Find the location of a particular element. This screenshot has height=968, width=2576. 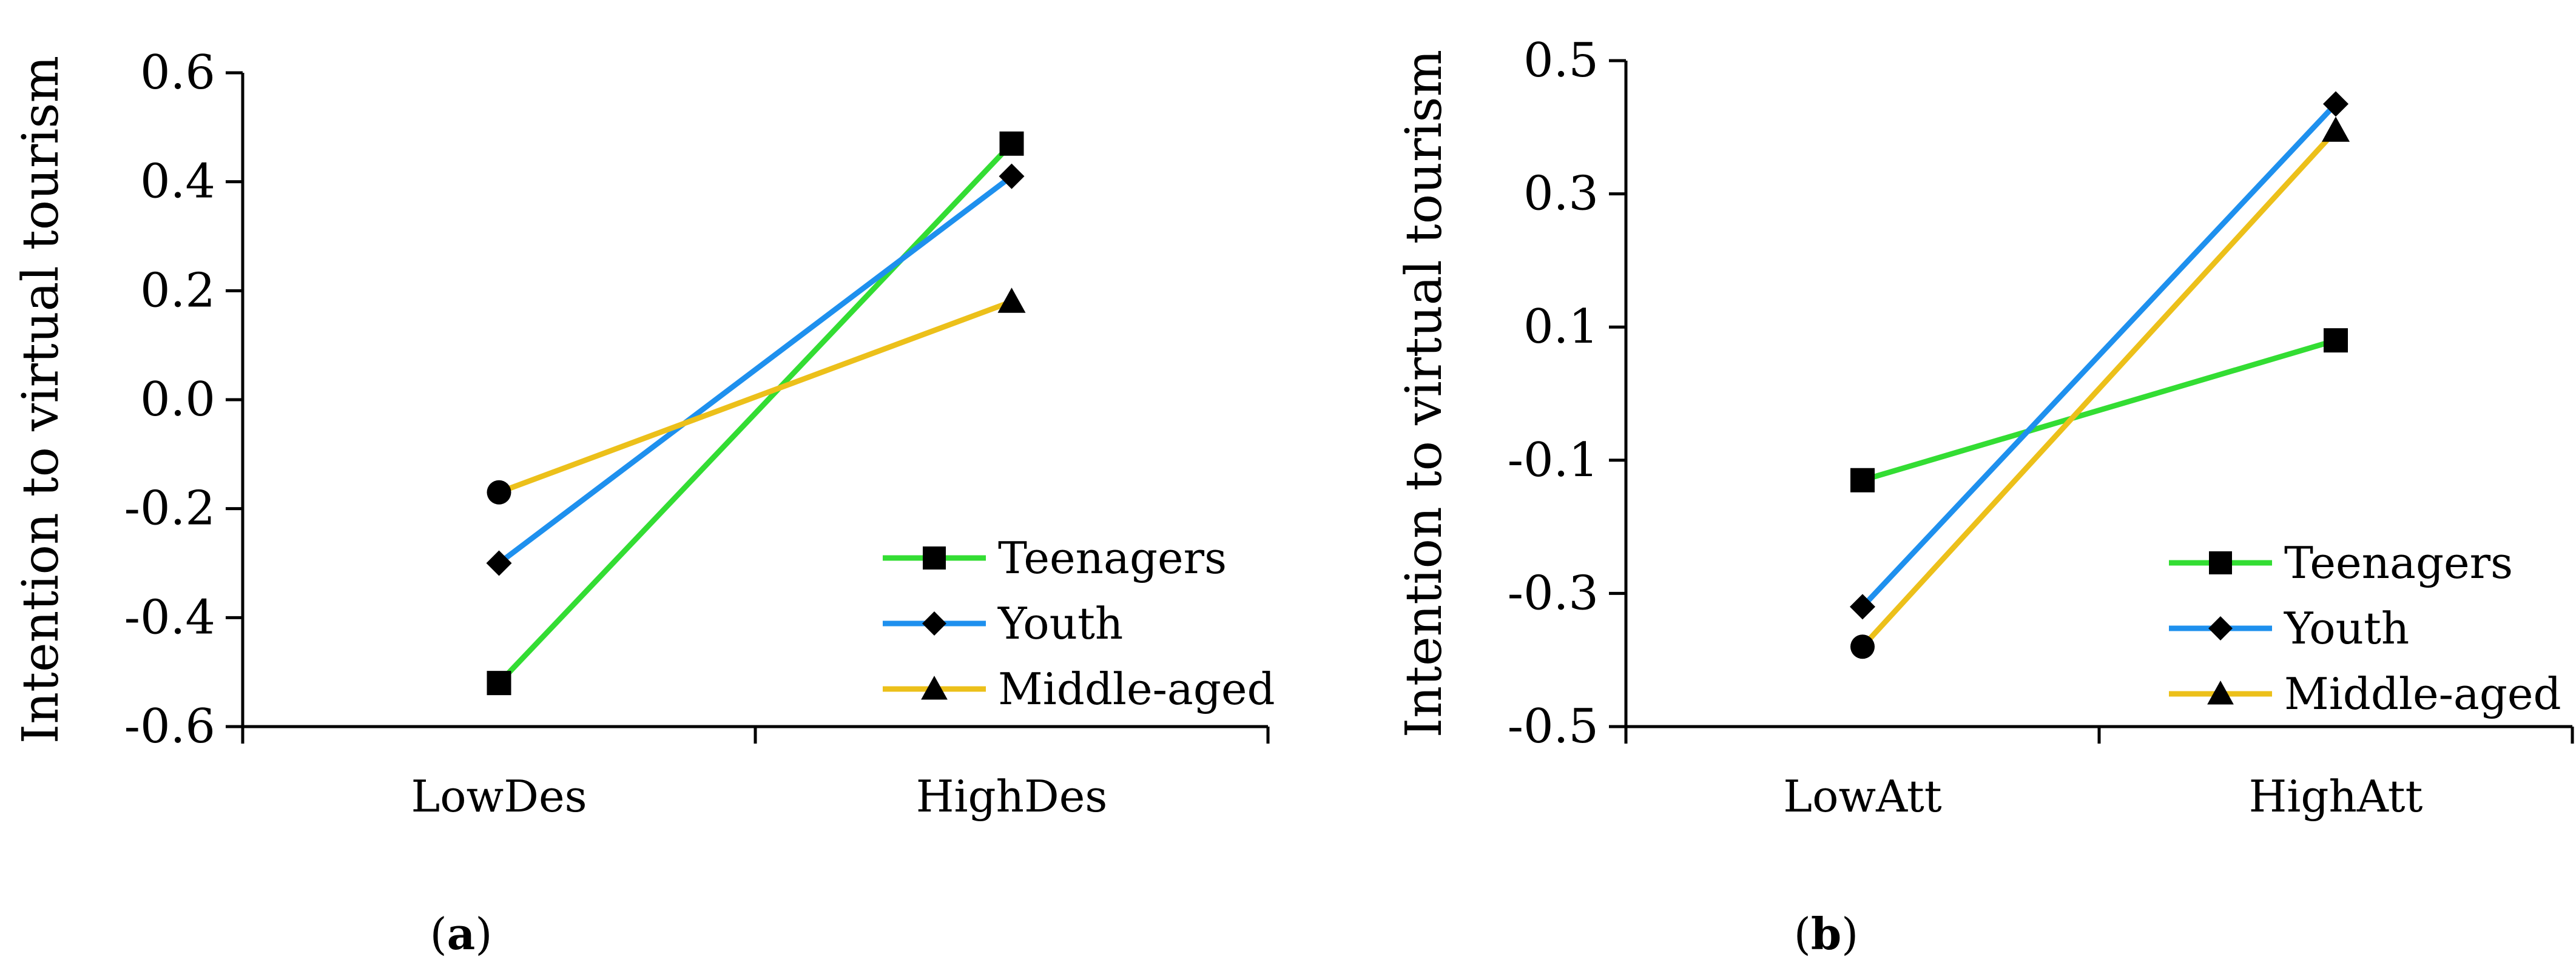

panel-a-y-axis-title: Intention to virtual tourism is located at coordinates (41, 400).